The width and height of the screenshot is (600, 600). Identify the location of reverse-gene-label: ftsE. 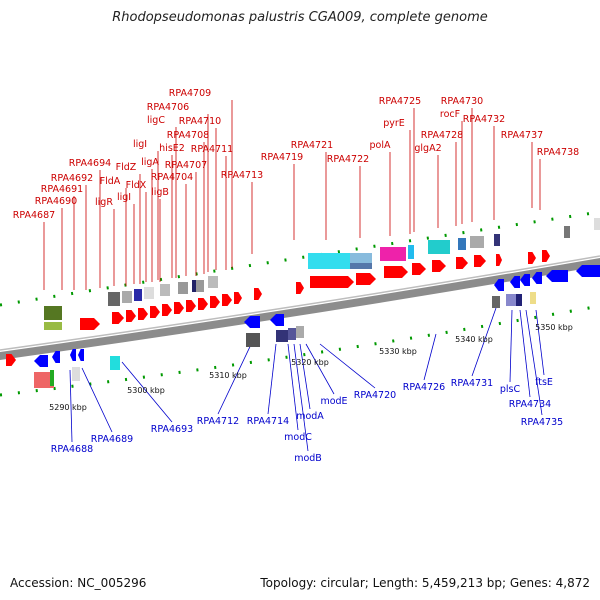
(544, 382).